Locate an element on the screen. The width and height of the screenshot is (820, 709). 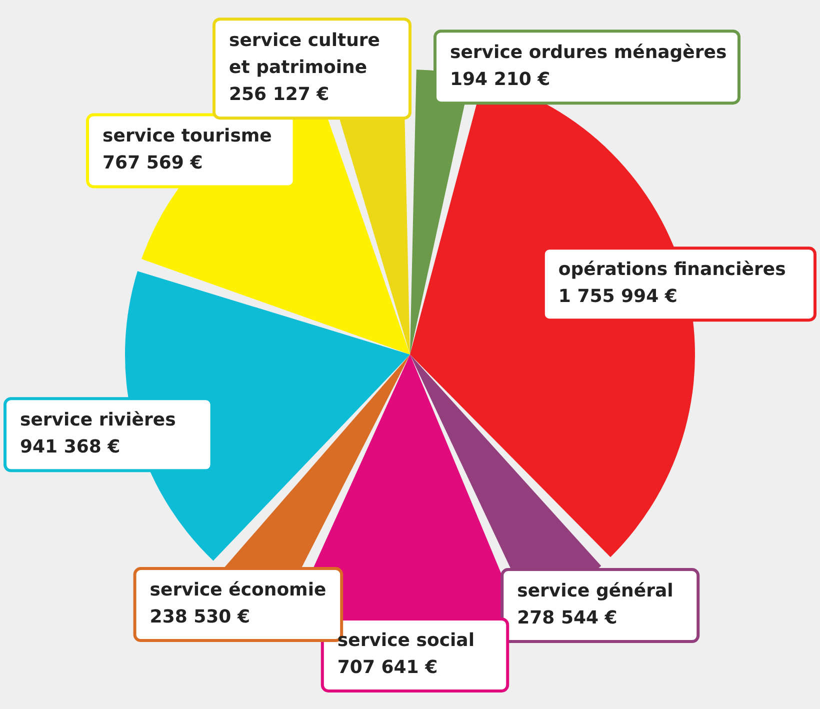
data-label: 767 569 € is located at coordinates (152, 163).